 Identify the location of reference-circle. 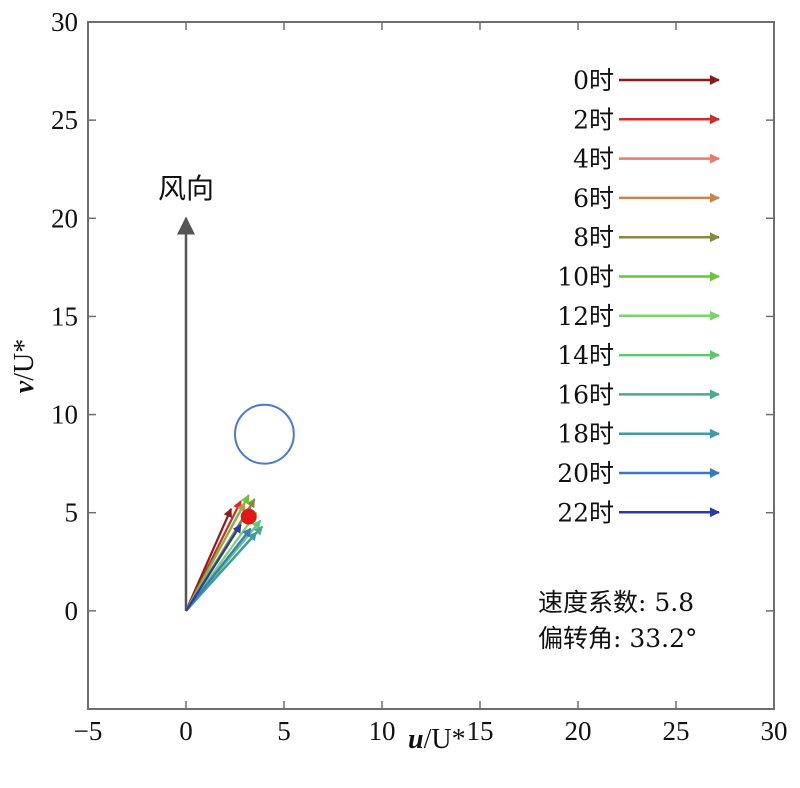
(264, 434).